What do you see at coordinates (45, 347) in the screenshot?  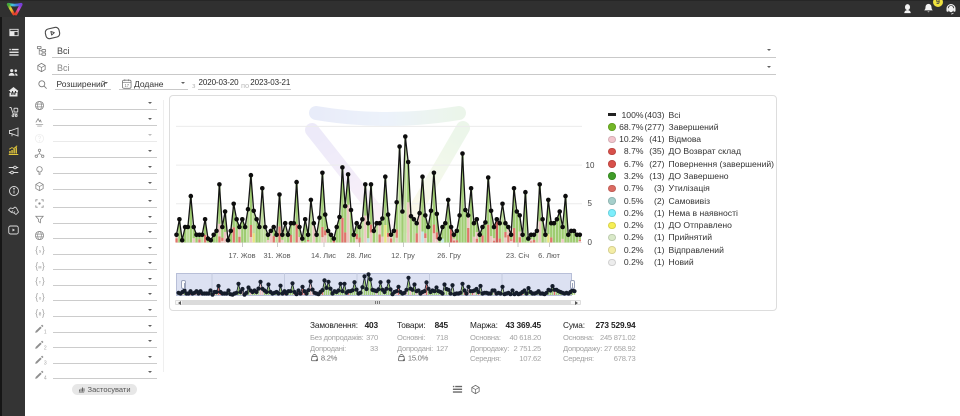 I see `svg-text: 2` at bounding box center [45, 347].